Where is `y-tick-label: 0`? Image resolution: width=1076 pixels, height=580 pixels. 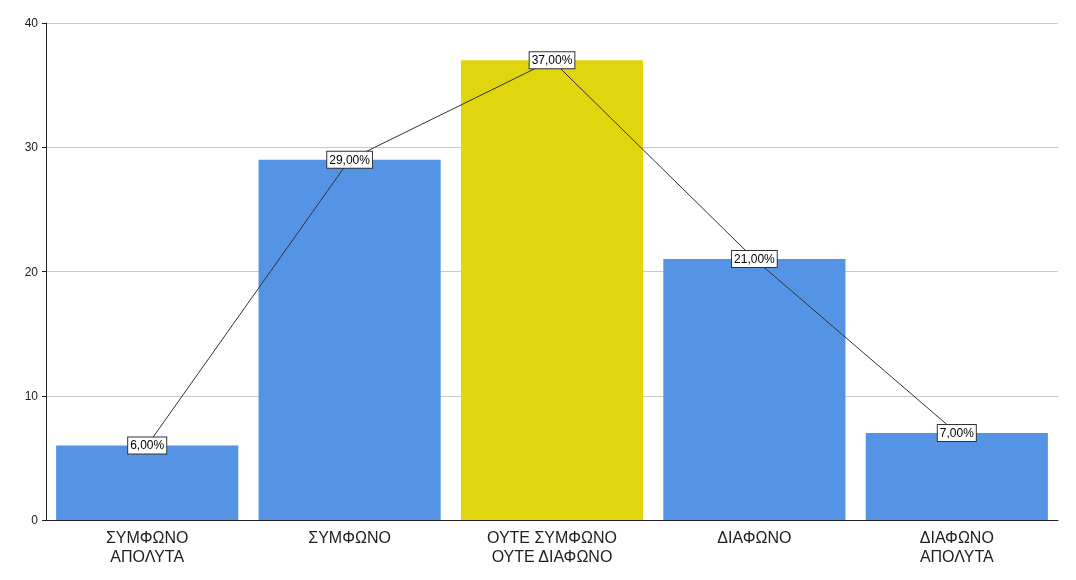 y-tick-label: 0 is located at coordinates (35, 520).